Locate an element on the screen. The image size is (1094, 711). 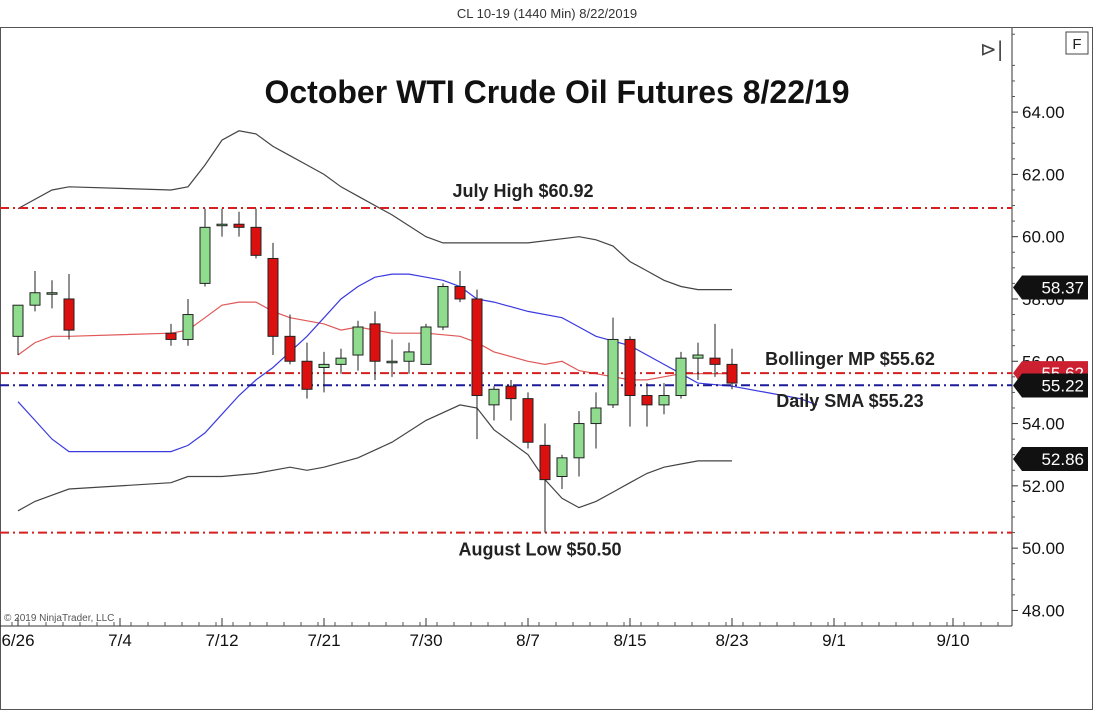
lower-bollinger-line is located at coordinates (374, 458).